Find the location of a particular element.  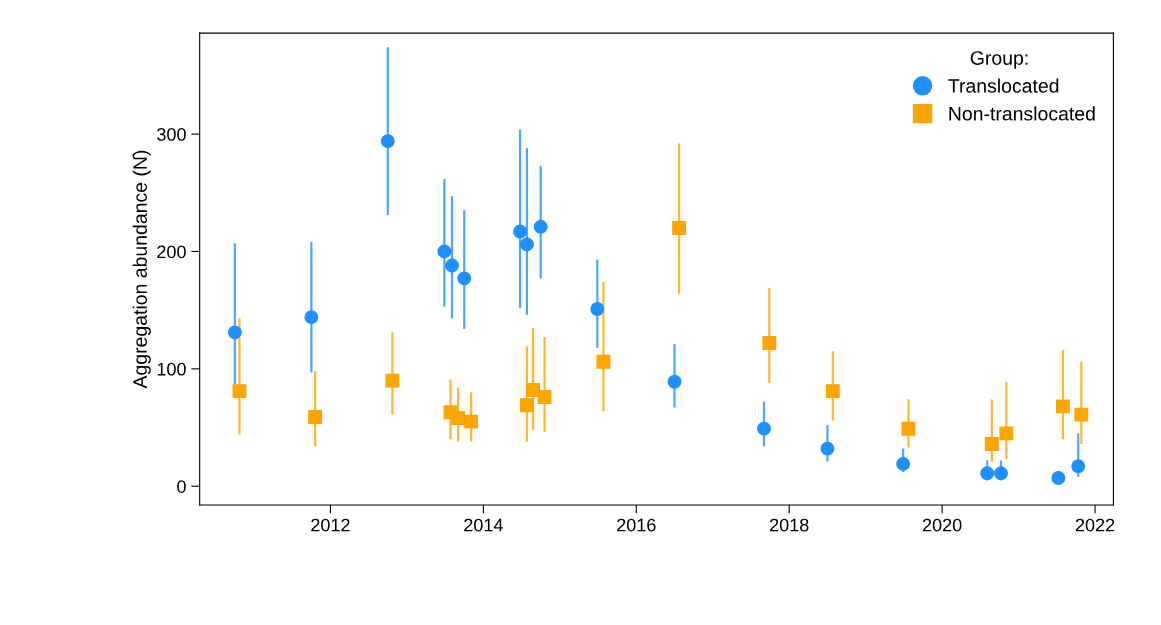

x-tick-label: 2018 is located at coordinates (789, 525).